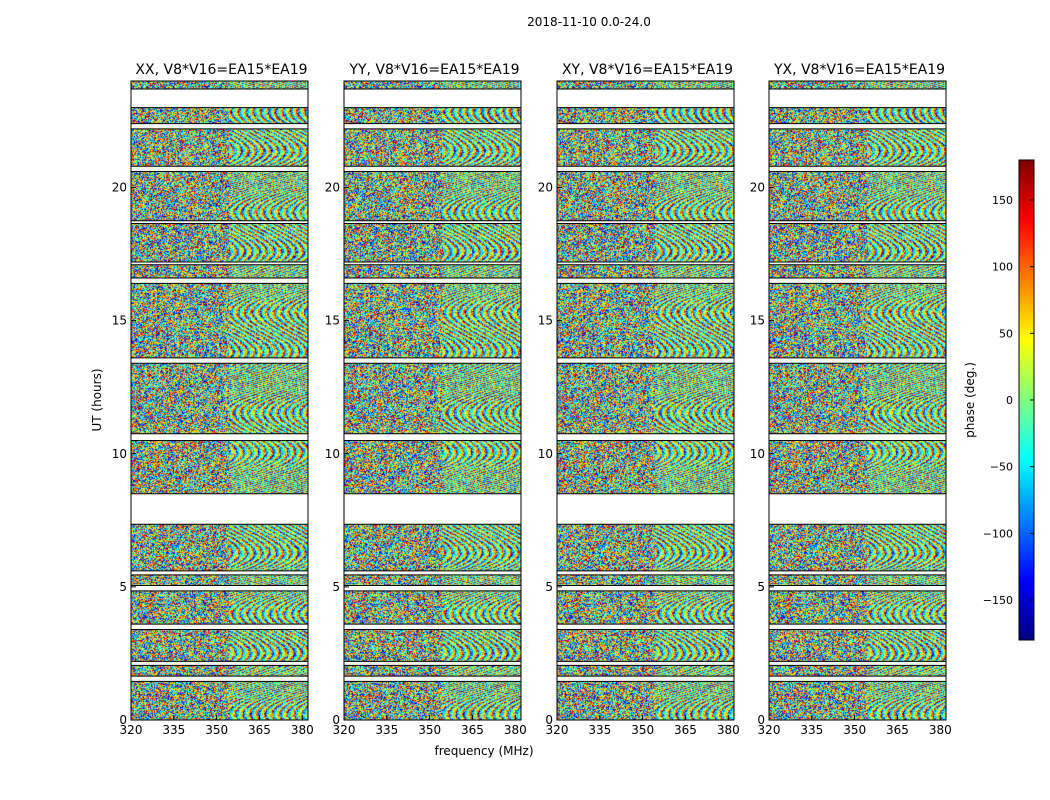 Image resolution: width=1050 pixels, height=800 pixels. I want to click on phase-heatmap-yx, so click(857, 400).